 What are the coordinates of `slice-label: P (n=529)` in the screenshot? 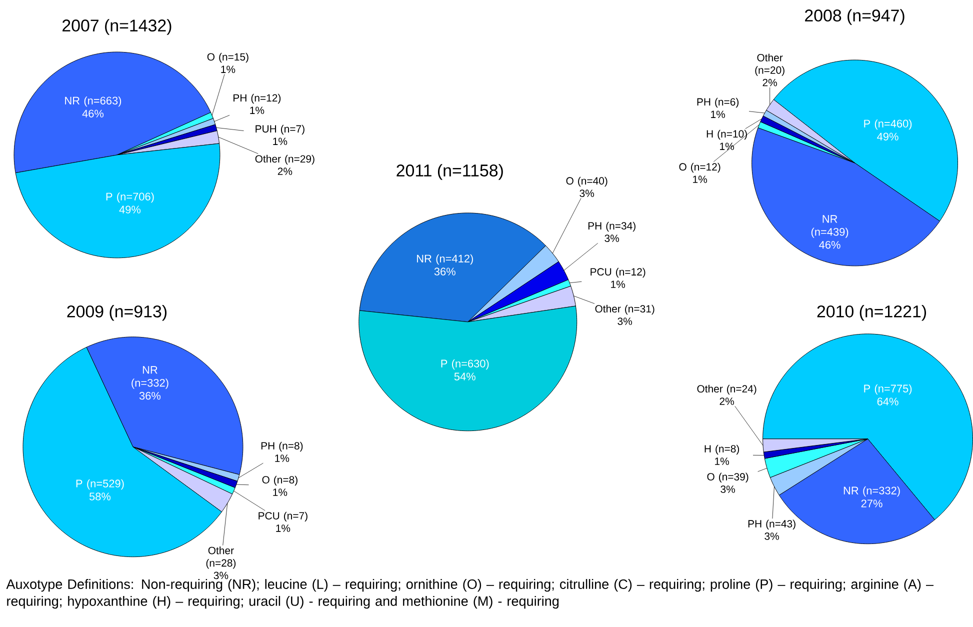 It's located at (100, 484).